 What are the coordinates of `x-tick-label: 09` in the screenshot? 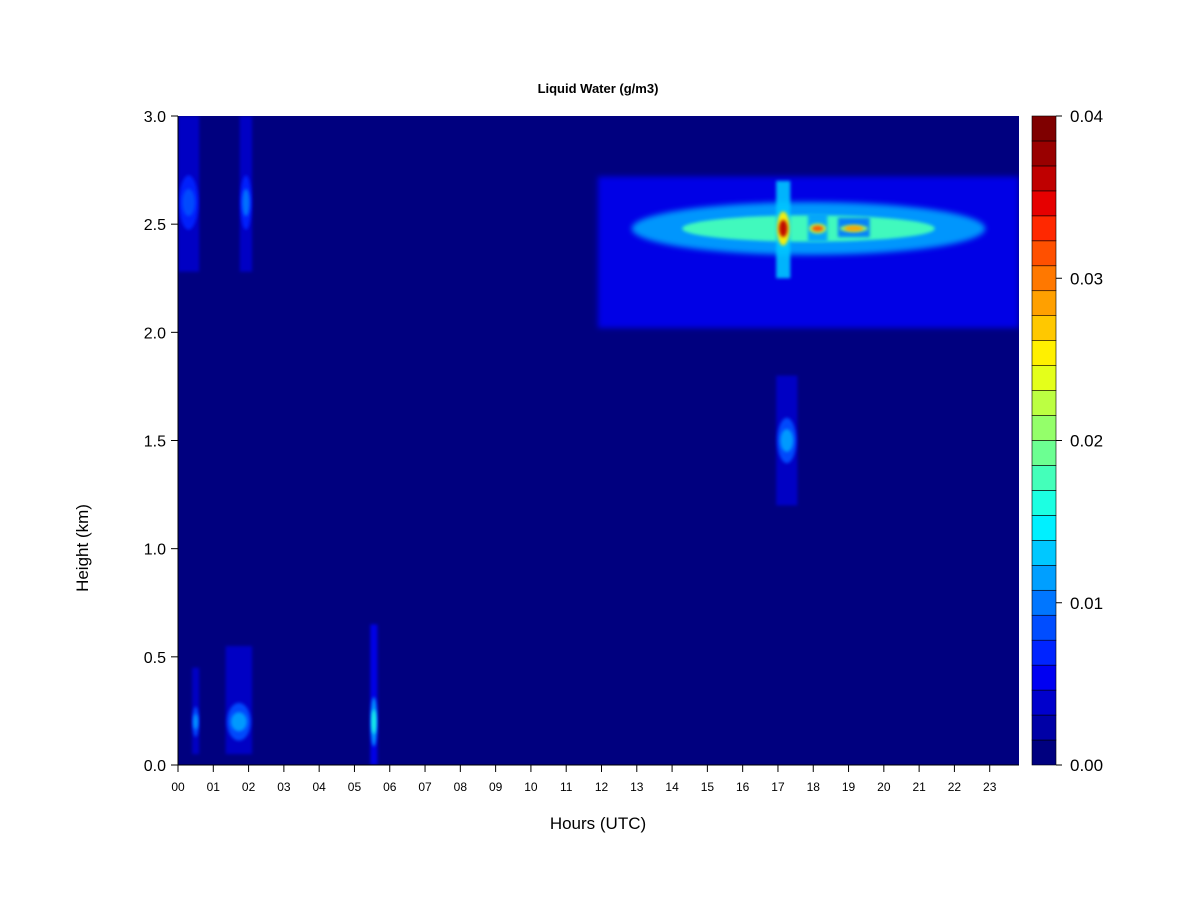 It's located at (496, 787).